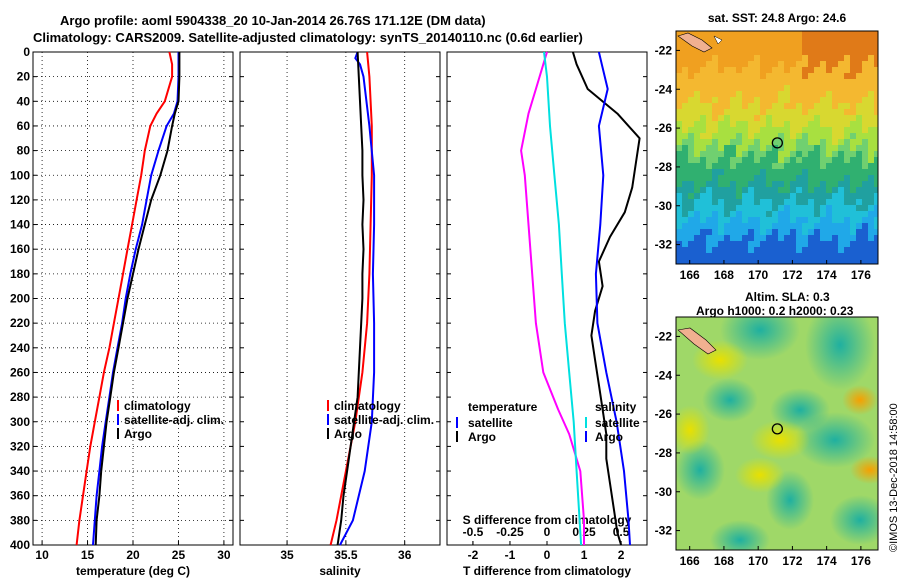 This screenshot has width=900, height=580. What do you see at coordinates (26, 52) in the screenshot?
I see `y-tick-label: 0` at bounding box center [26, 52].